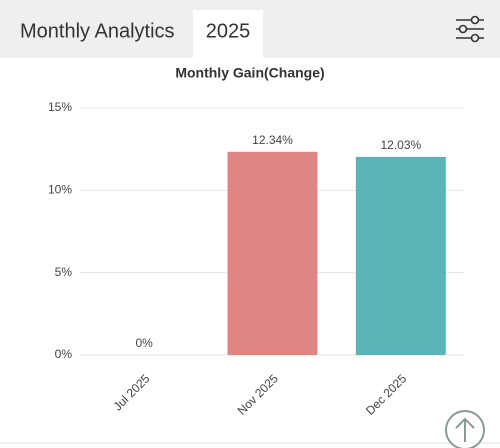 The height and width of the screenshot is (448, 500). What do you see at coordinates (97, 31) in the screenshot?
I see `header-title: Monthly Analytics` at bounding box center [97, 31].